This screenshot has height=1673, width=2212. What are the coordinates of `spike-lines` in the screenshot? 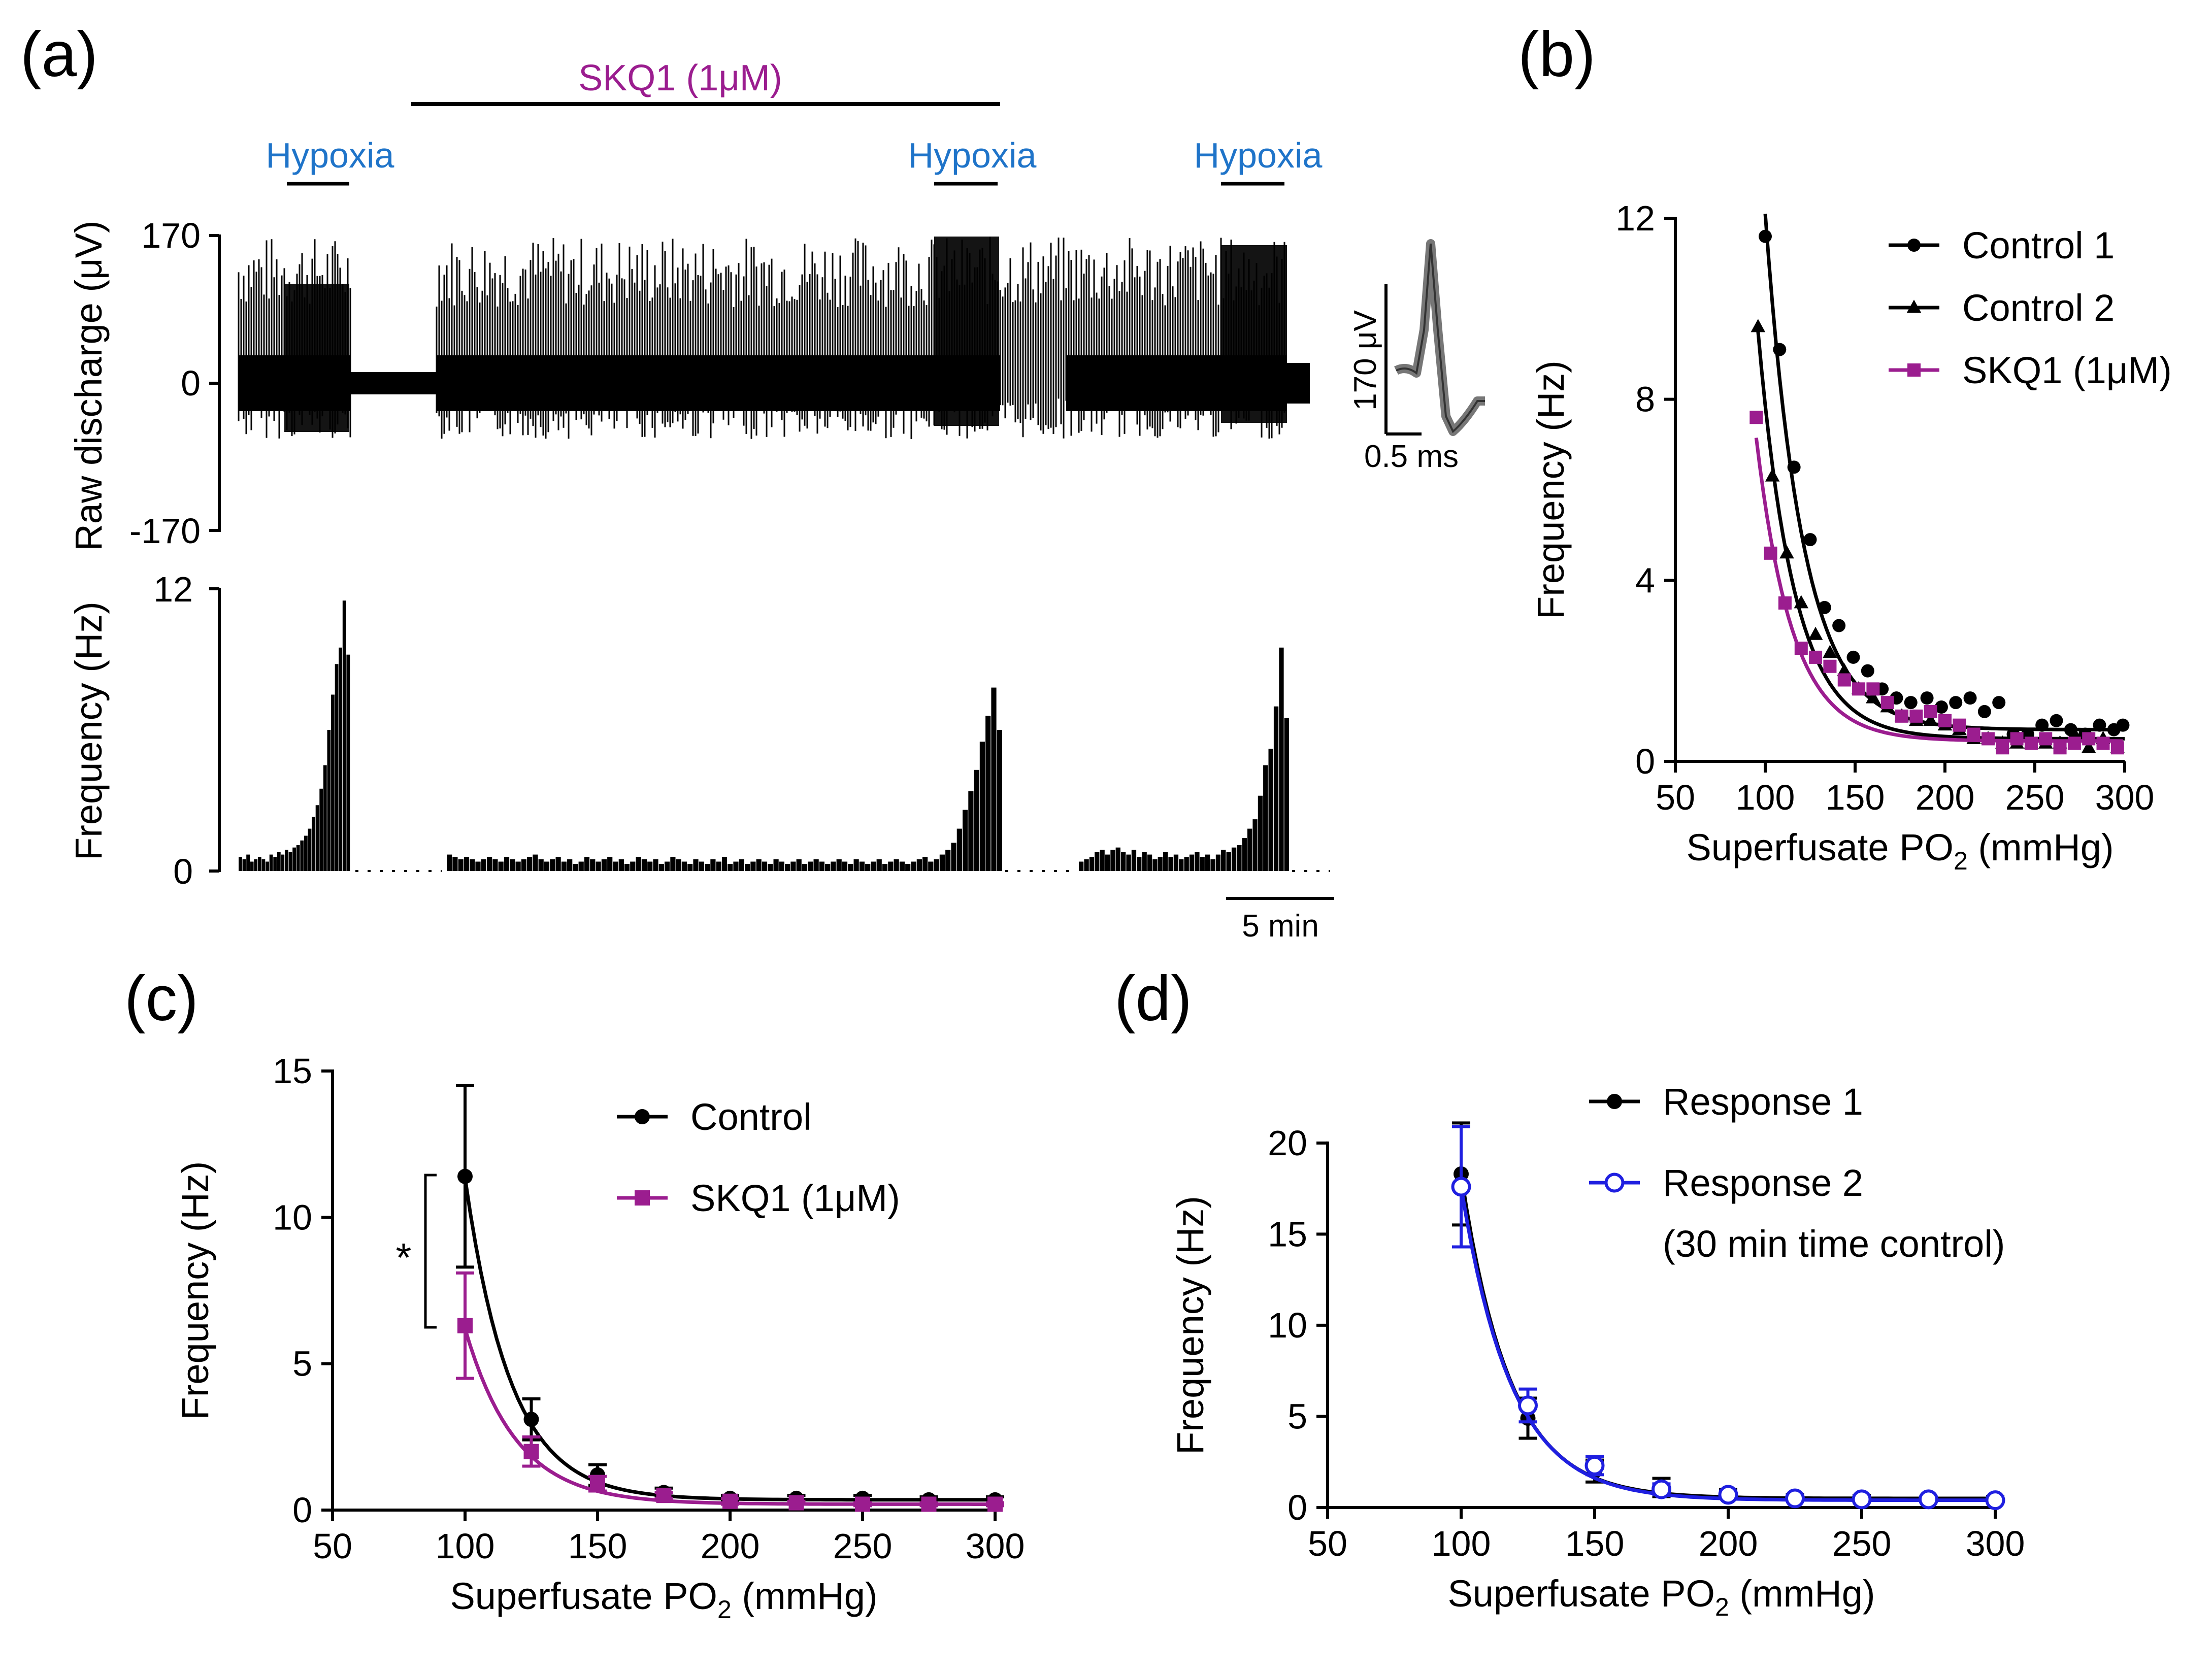 It's located at (762, 338).